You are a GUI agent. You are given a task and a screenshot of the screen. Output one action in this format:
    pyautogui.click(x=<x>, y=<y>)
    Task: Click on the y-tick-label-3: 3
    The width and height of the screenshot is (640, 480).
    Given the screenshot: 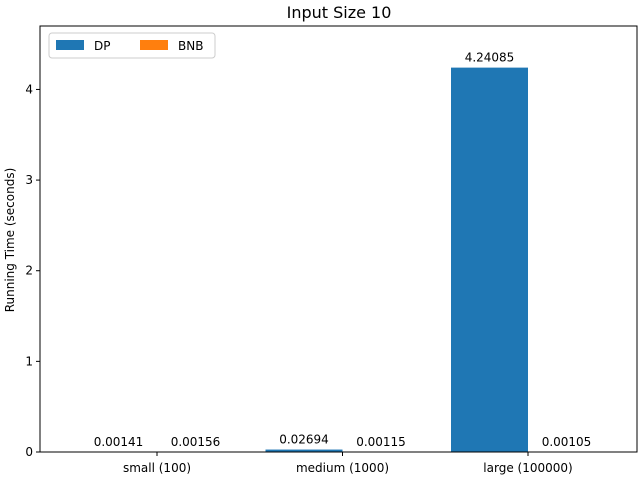 What is the action you would take?
    pyautogui.click(x=29, y=180)
    